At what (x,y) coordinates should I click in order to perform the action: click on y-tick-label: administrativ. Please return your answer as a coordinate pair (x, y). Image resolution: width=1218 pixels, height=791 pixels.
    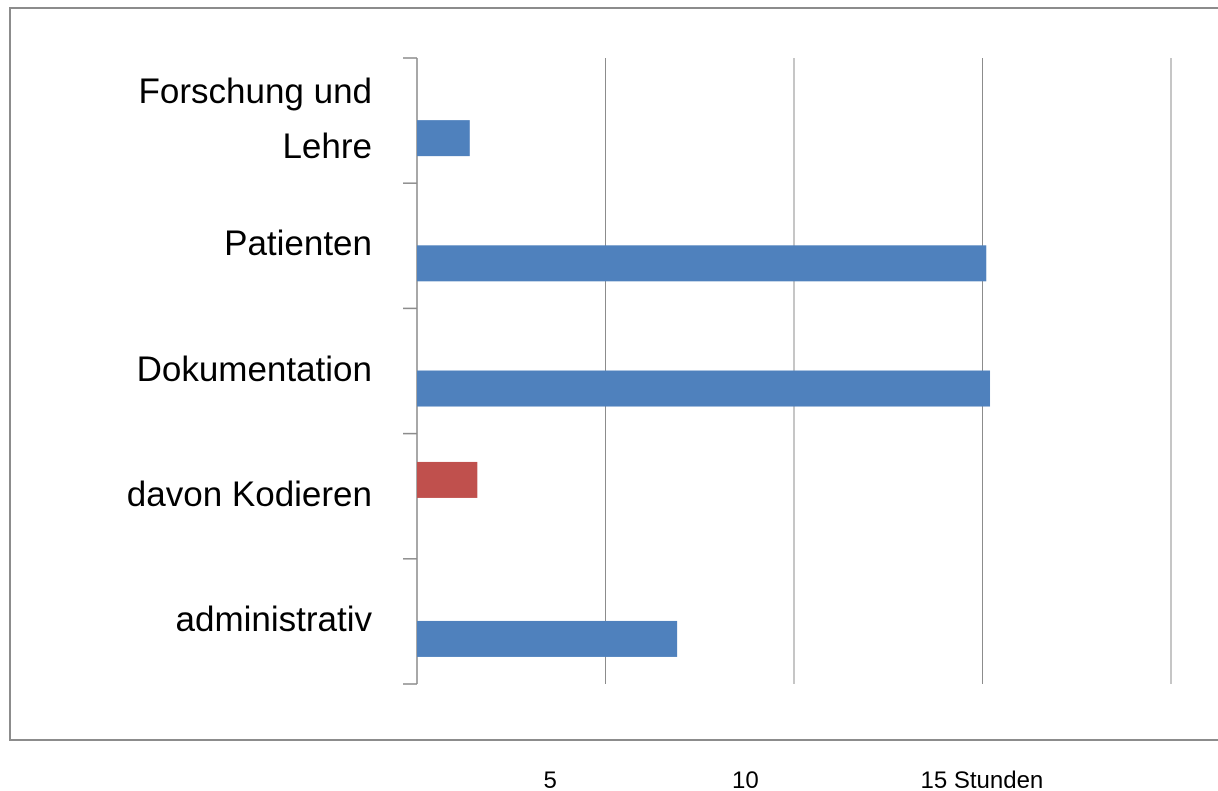
    Looking at the image, I should click on (273, 619).